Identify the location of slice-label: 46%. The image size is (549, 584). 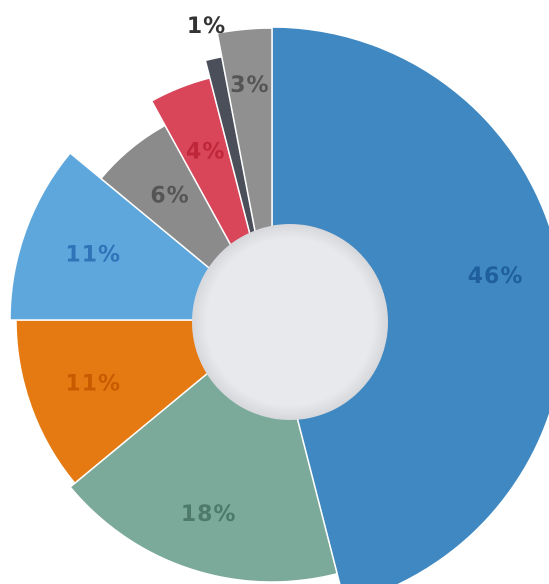
(496, 276).